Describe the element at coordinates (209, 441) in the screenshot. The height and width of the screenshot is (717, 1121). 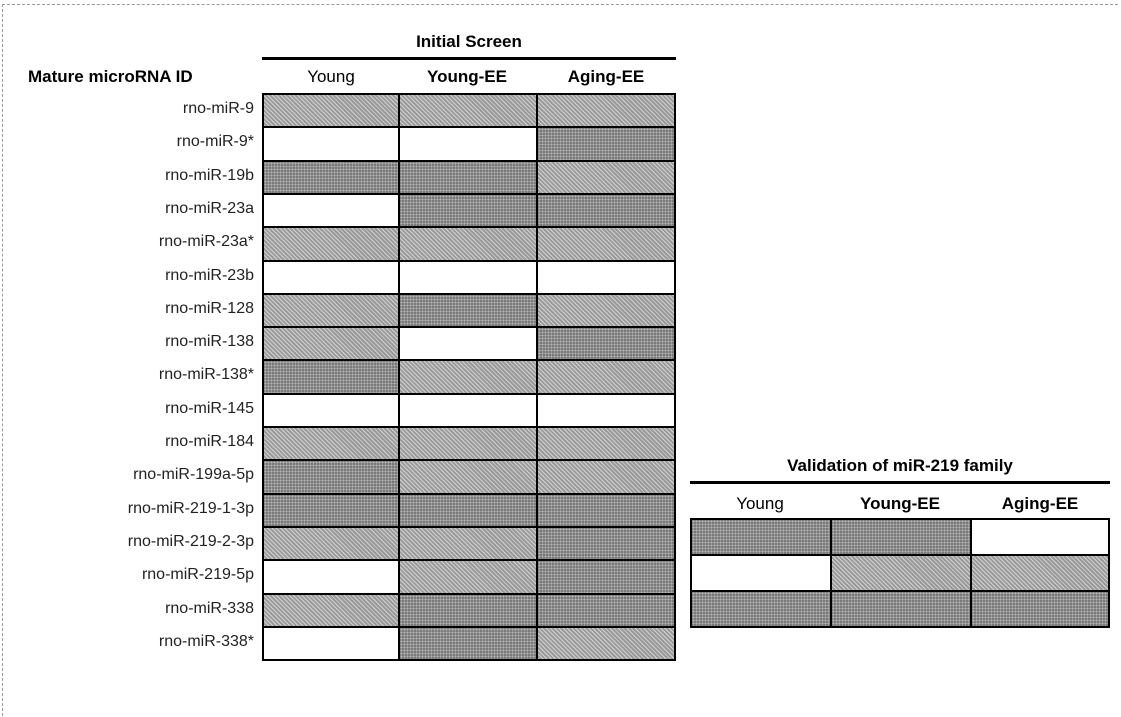
I see `microrna-id-label: rno-miR-184` at that location.